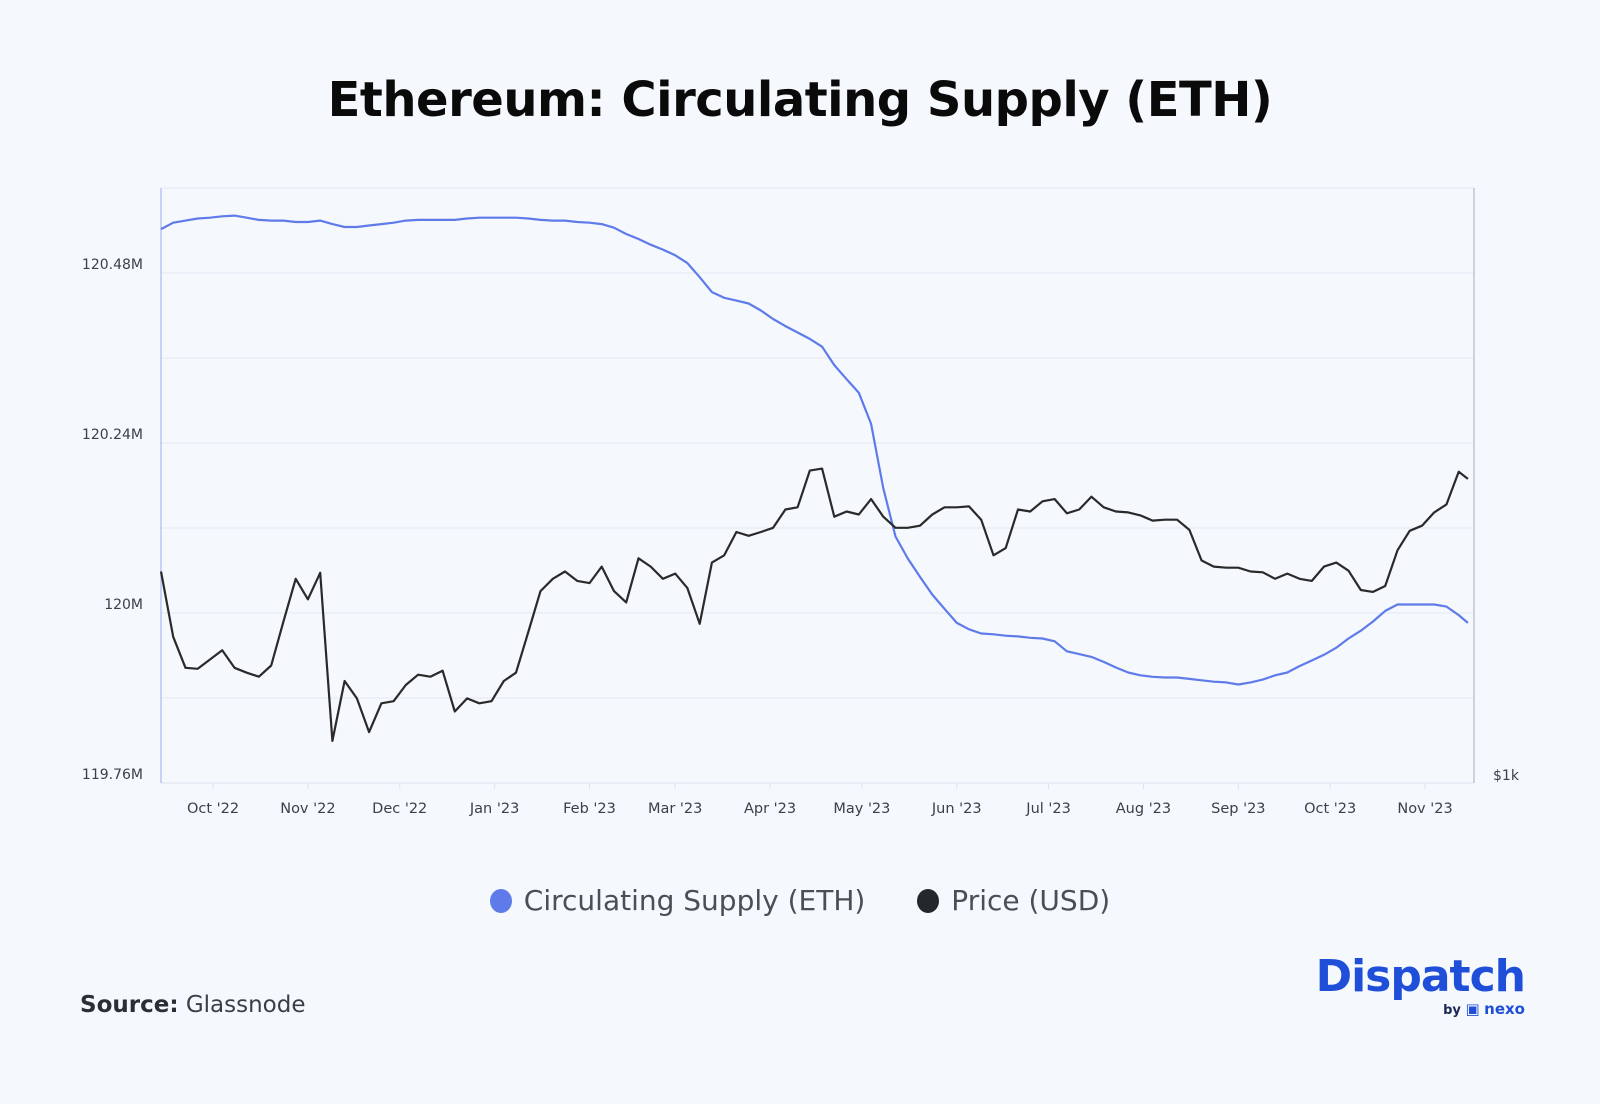  Describe the element at coordinates (1452, 1010) in the screenshot. I see `logo-by: by` at that location.